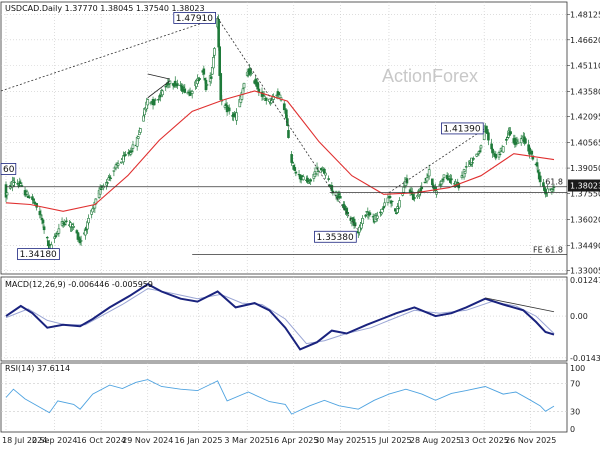 The image size is (600, 450). What do you see at coordinates (530, 440) in the screenshot?
I see `x-tick-label: 26 Nov 2025` at bounding box center [530, 440].